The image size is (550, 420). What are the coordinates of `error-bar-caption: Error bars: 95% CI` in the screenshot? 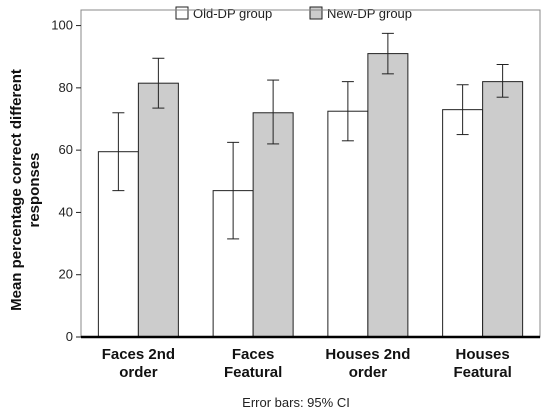 It's located at (296, 402).